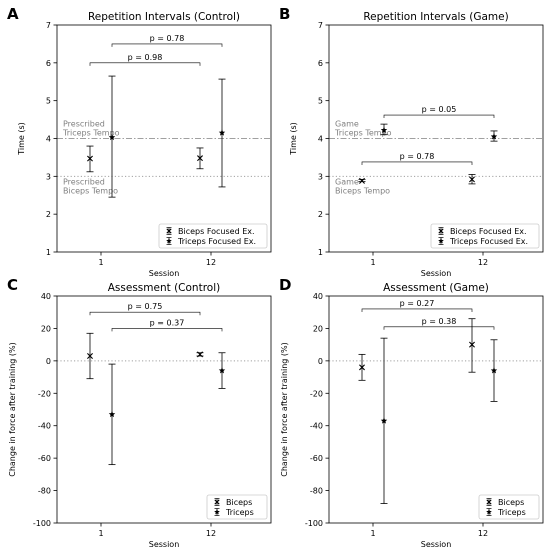  What do you see at coordinates (21, 139) in the screenshot?
I see `y-axis-label: Time (s)` at bounding box center [21, 139].